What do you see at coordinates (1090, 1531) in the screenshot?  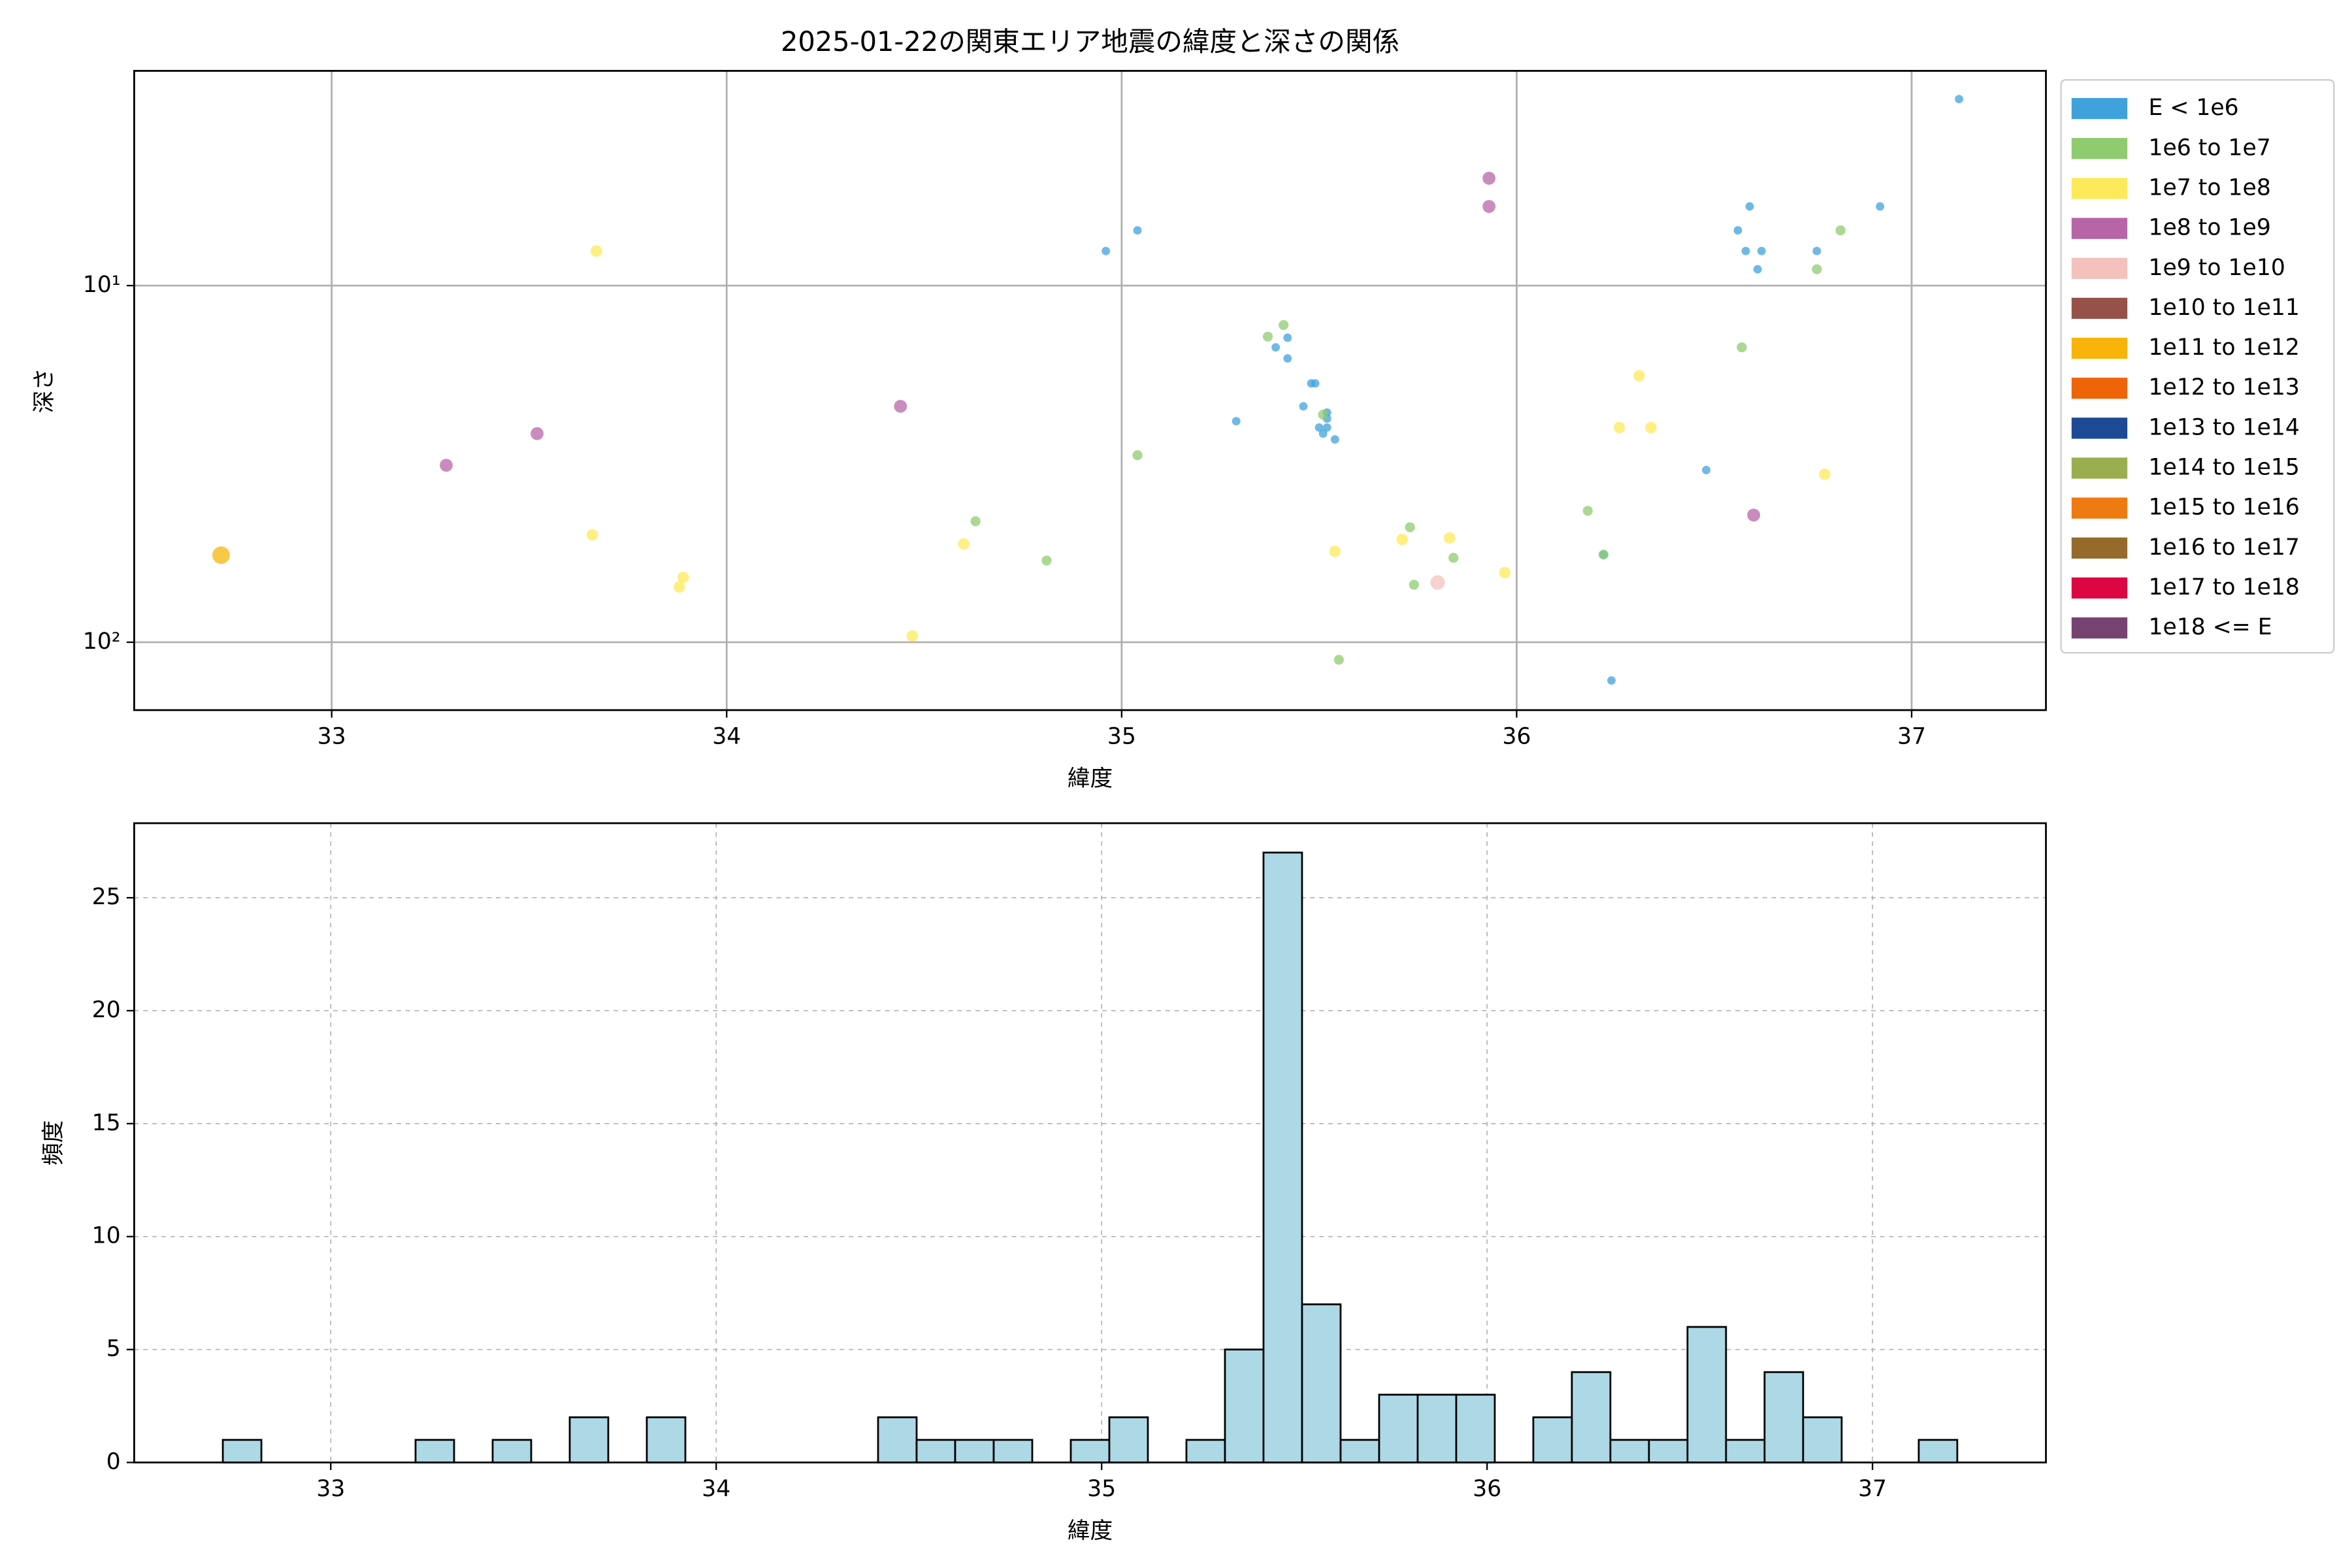 I see `x-axis-label: 緯度` at bounding box center [1090, 1531].